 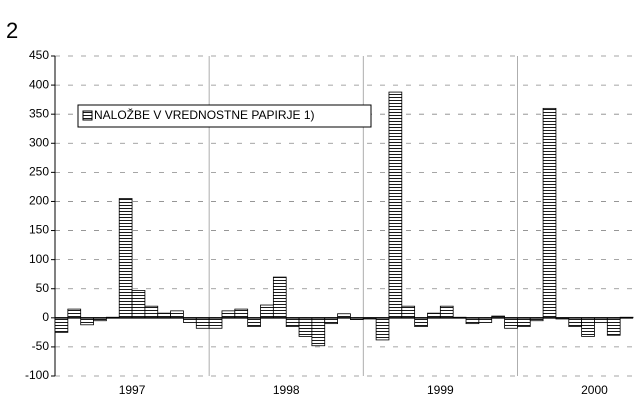 I want to click on y-tick-label: -100, so click(x=37, y=375).